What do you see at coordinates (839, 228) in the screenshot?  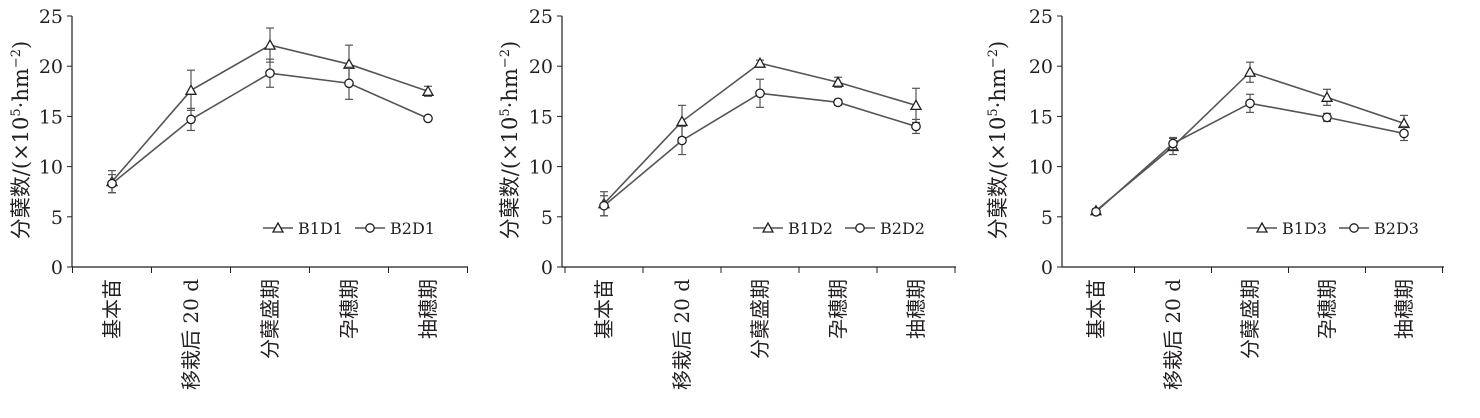 I see `legend: B1D2 B2D2` at bounding box center [839, 228].